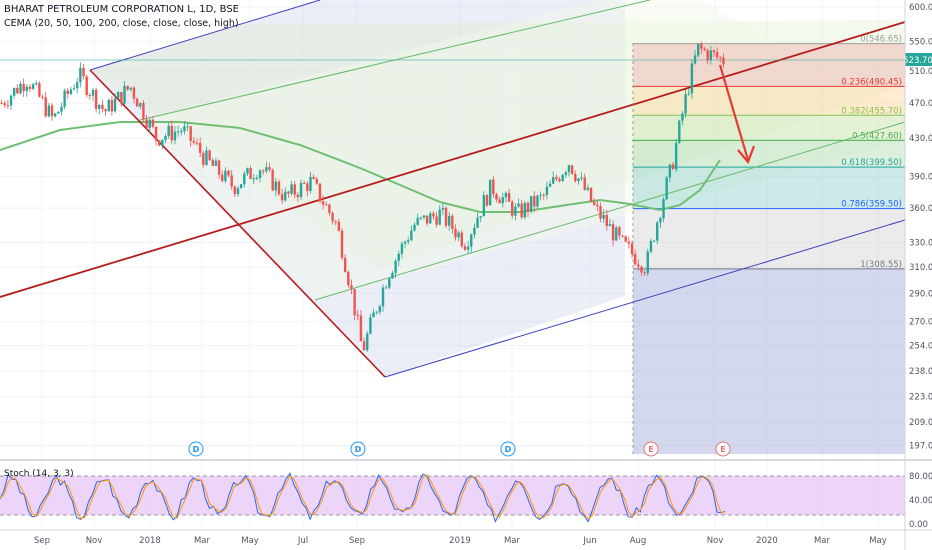 The height and width of the screenshot is (550, 932). I want to click on price-tick-label: 270.00, so click(920, 322).